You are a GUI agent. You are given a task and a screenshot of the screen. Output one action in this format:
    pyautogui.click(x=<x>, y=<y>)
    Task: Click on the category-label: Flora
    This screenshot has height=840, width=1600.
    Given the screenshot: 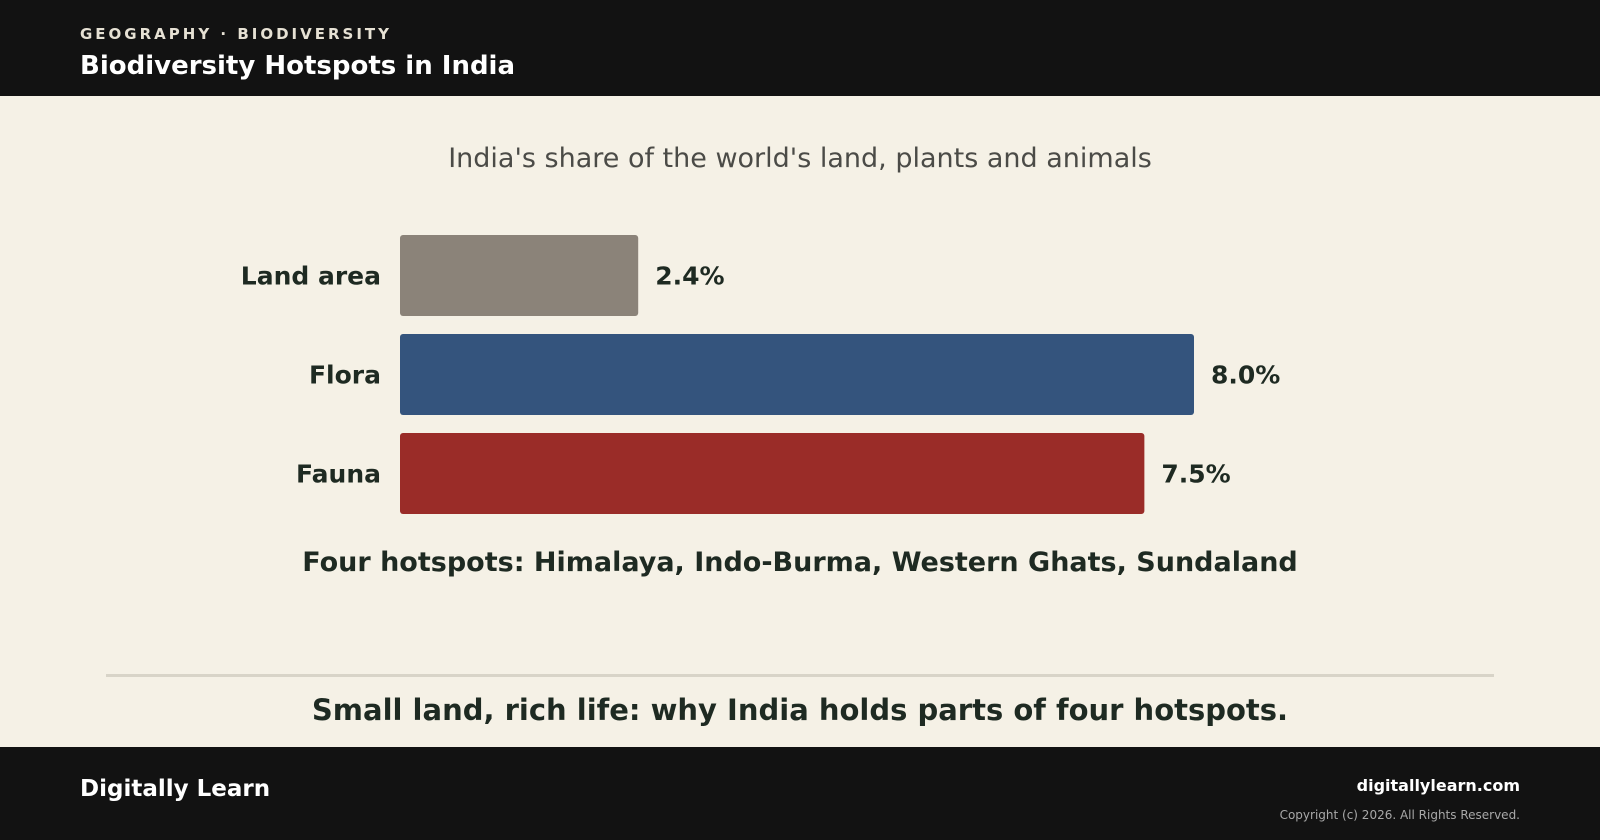 What is the action you would take?
    pyautogui.click(x=345, y=375)
    